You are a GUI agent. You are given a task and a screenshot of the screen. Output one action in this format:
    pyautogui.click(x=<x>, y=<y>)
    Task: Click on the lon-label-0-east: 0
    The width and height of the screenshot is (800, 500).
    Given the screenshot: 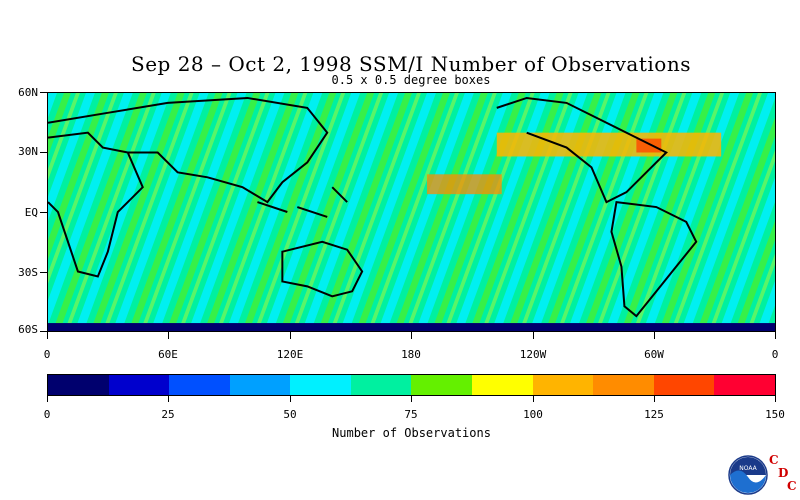 What is the action you would take?
    pyautogui.click(x=775, y=354)
    